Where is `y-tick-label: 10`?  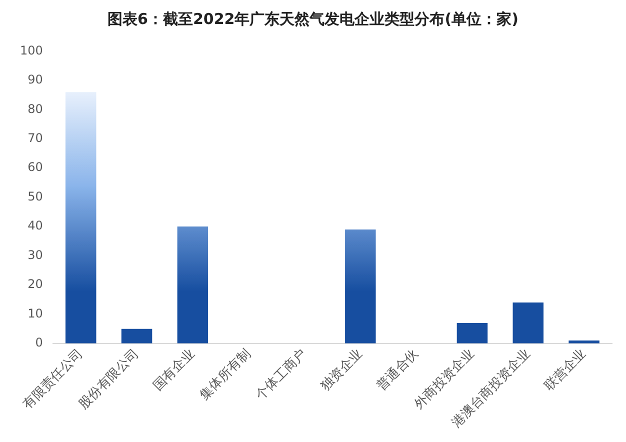
y-tick-label: 10 is located at coordinates (35, 313).